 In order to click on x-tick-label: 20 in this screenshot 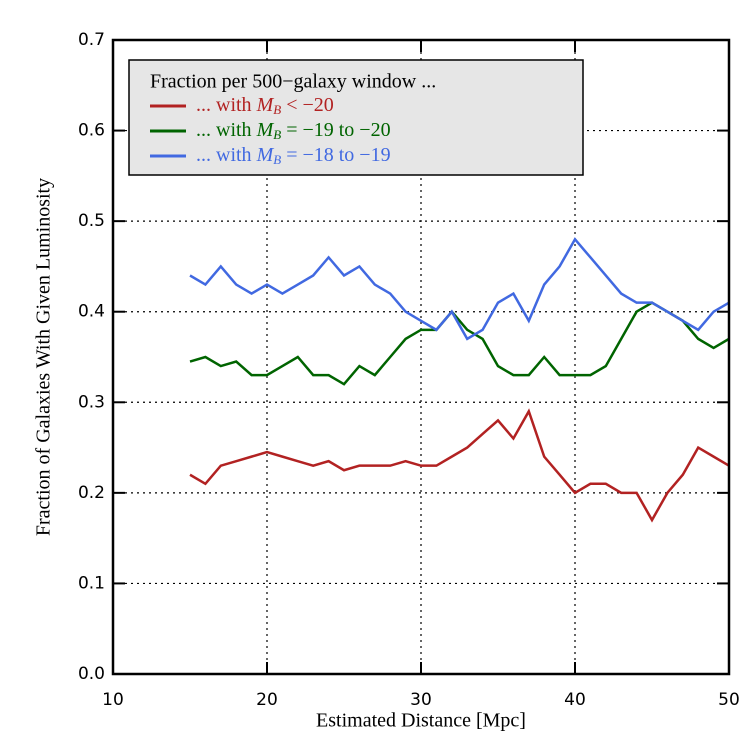, I will do `click(267, 700)`.